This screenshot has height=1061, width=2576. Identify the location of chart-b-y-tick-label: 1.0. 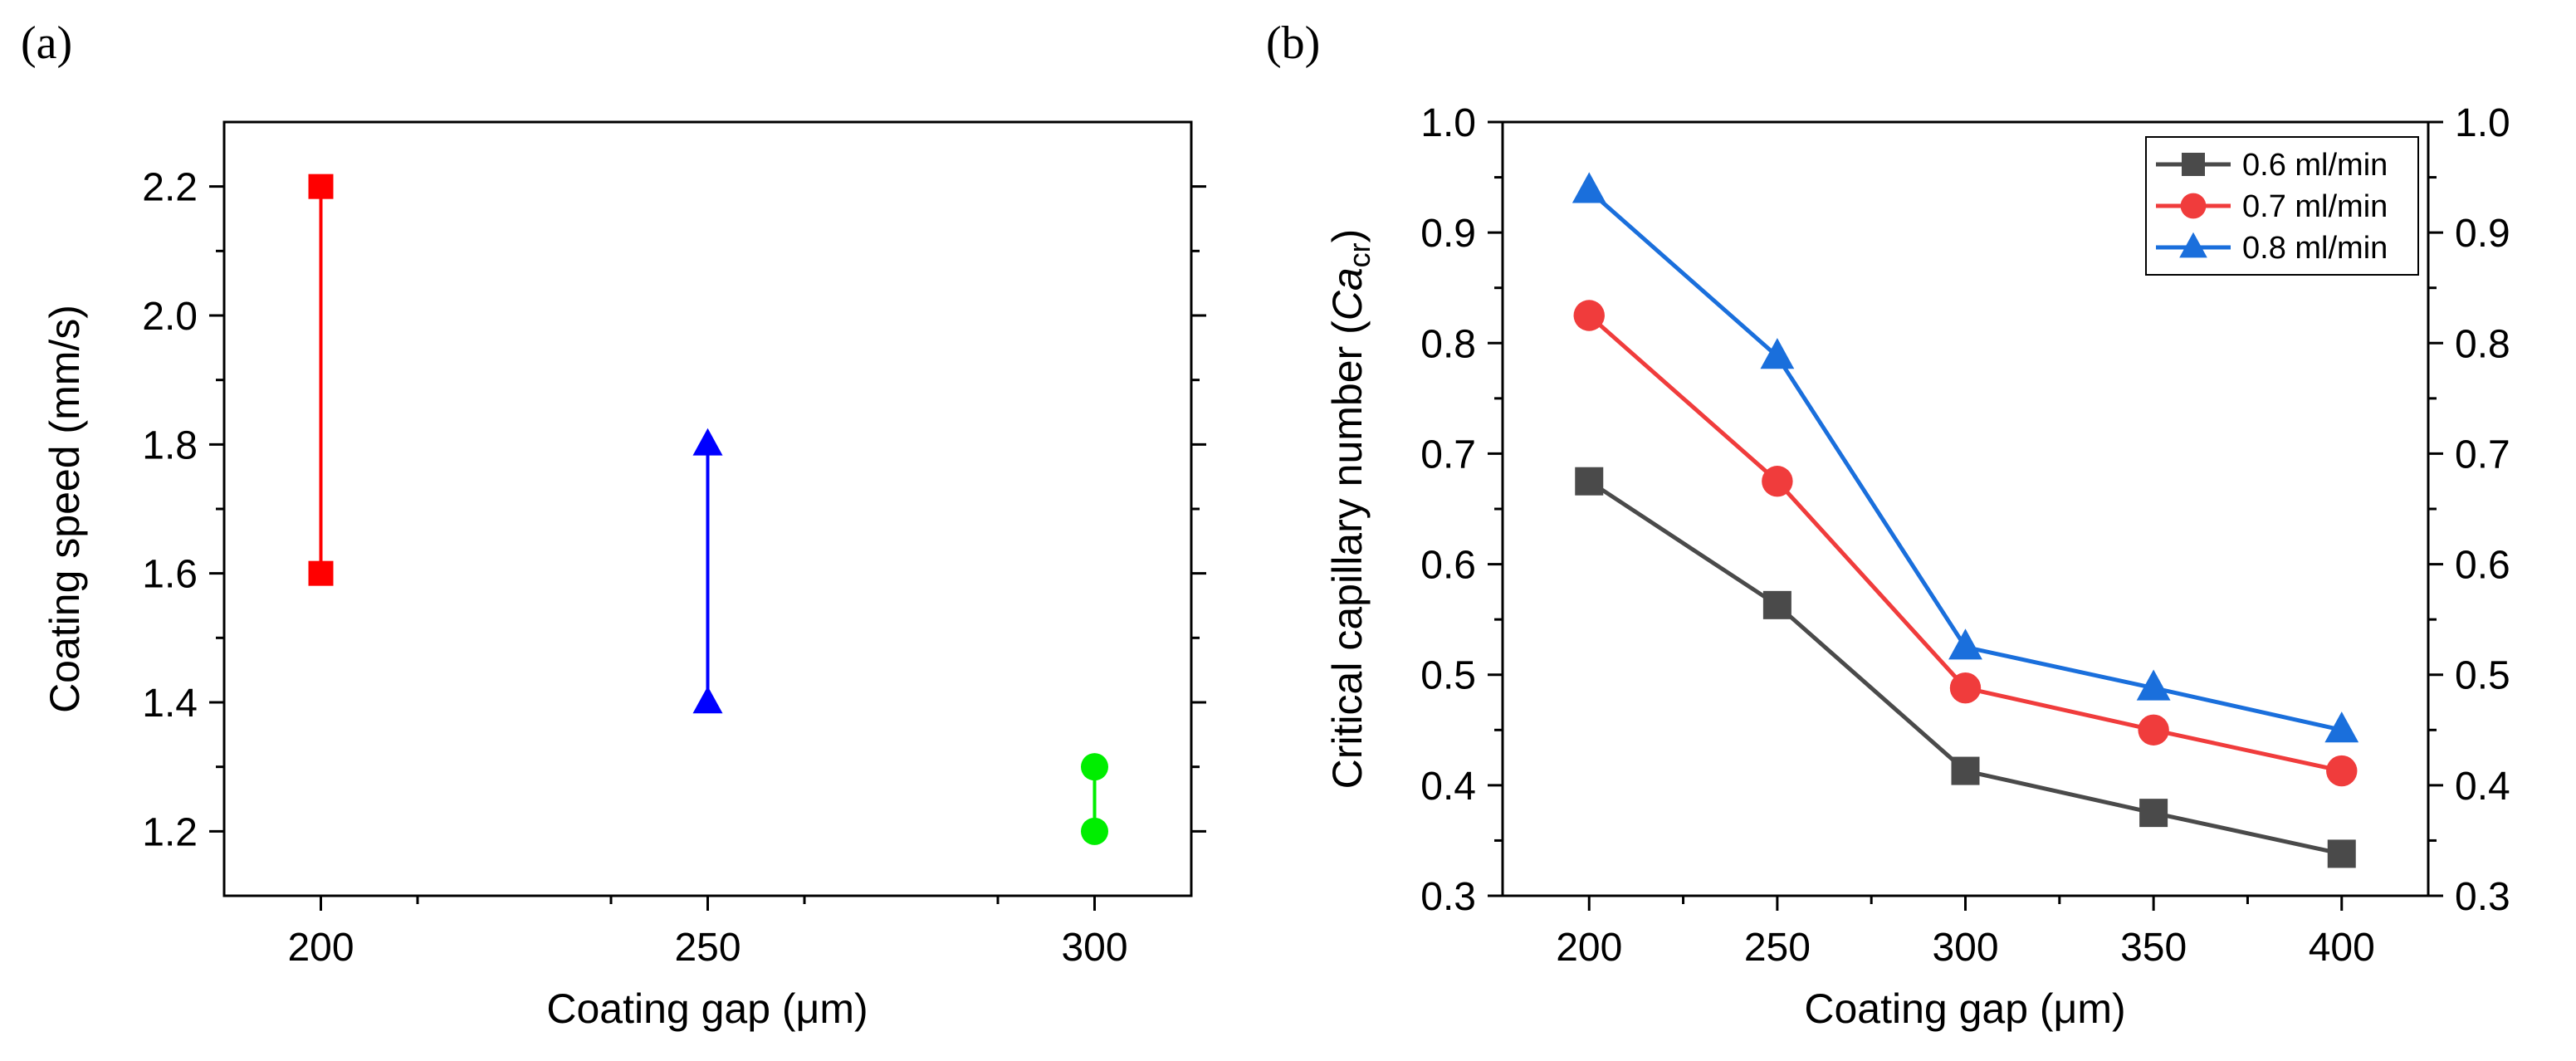
(1448, 123).